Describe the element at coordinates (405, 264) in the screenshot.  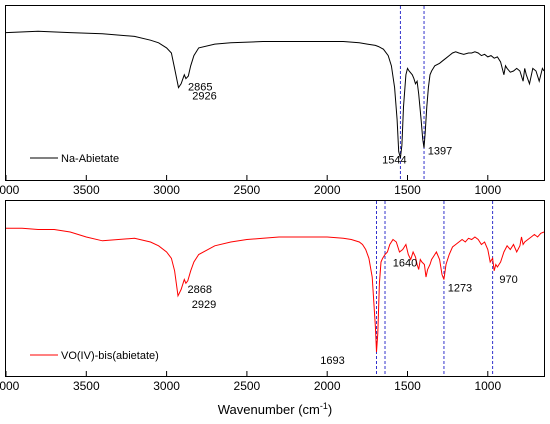
I see `peak-label-1640: 1640` at that location.